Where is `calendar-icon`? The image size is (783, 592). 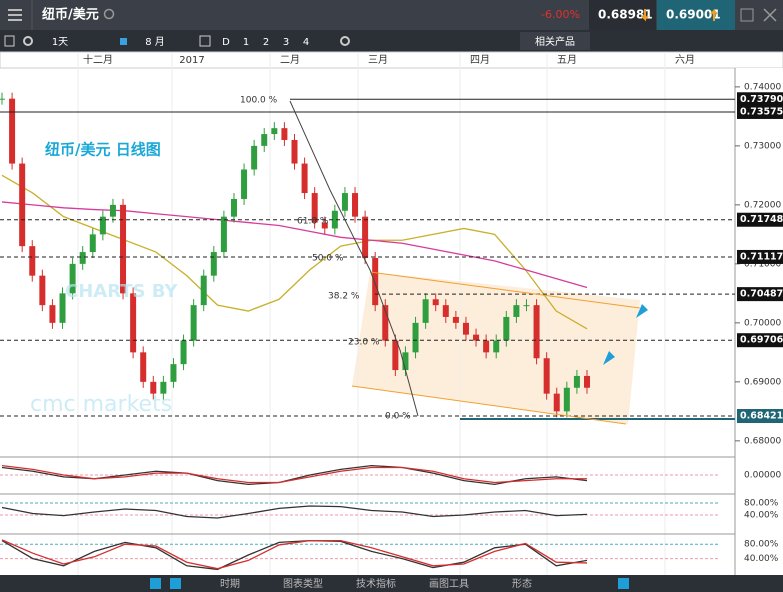 calendar-icon is located at coordinates (205, 41).